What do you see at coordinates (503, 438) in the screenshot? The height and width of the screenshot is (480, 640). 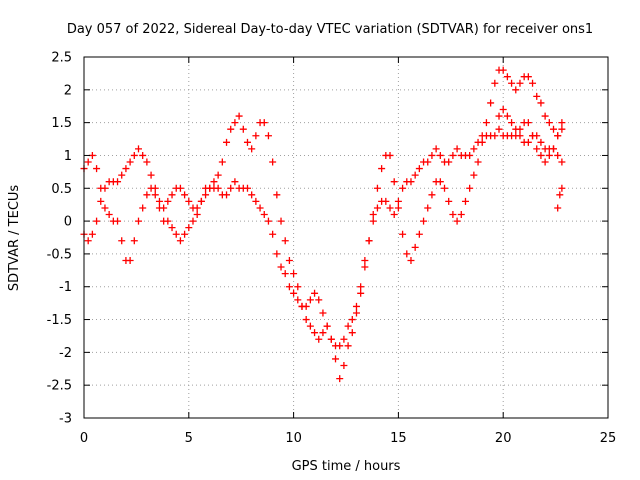 I see `x-tick-label: 20` at bounding box center [503, 438].